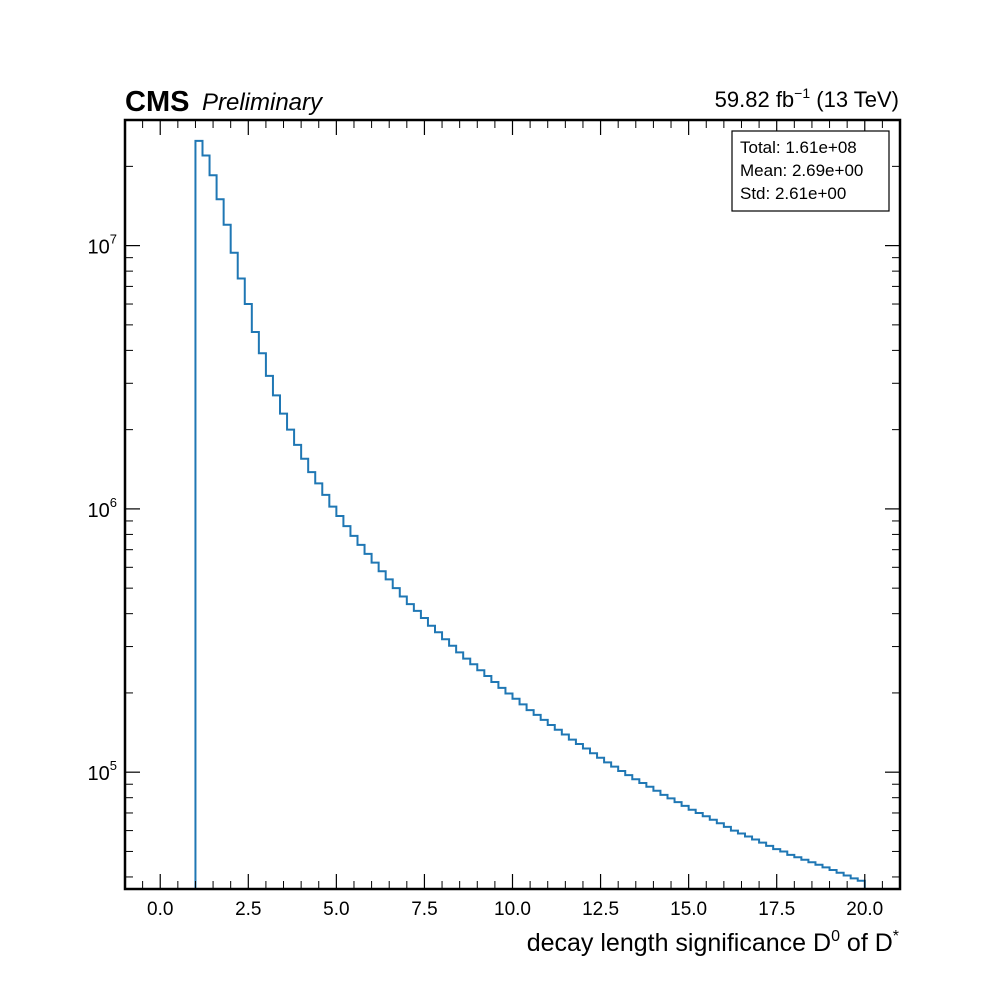 This screenshot has width=1000, height=1000. I want to click on y-tick-label: 10⁷, so click(102, 245).